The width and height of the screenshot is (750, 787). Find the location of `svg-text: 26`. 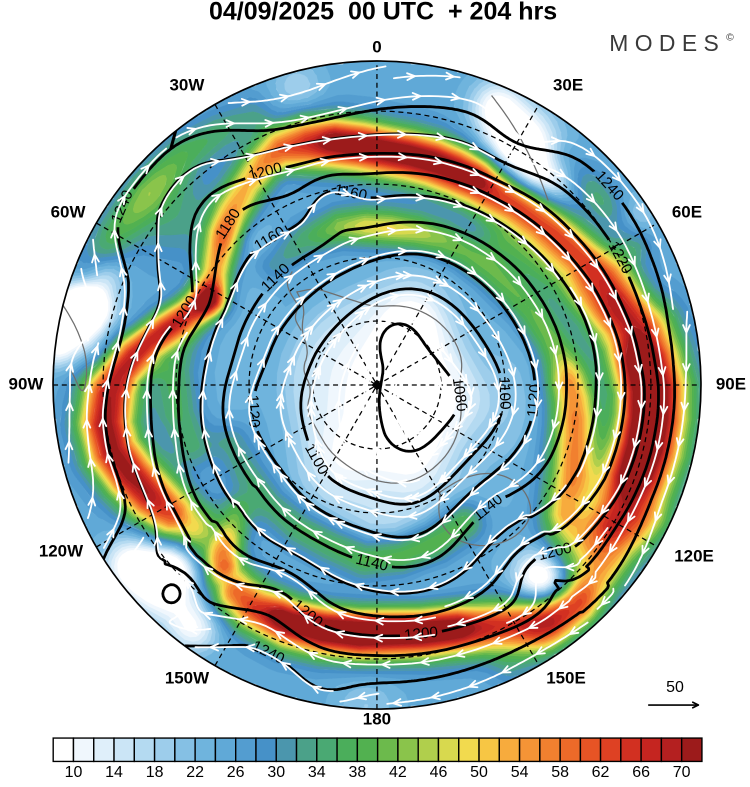

svg-text: 26 is located at coordinates (236, 772).